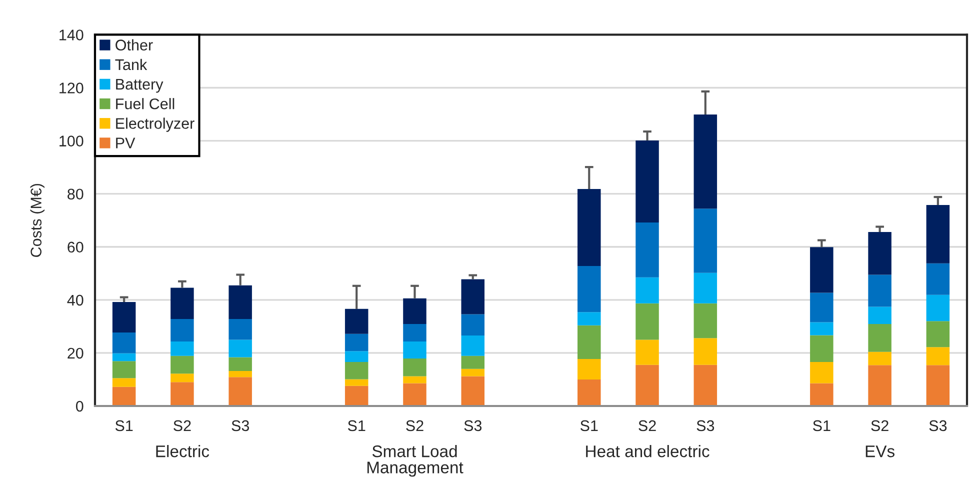  What do you see at coordinates (80, 406) in the screenshot?
I see `y-tick-label: 0` at bounding box center [80, 406].